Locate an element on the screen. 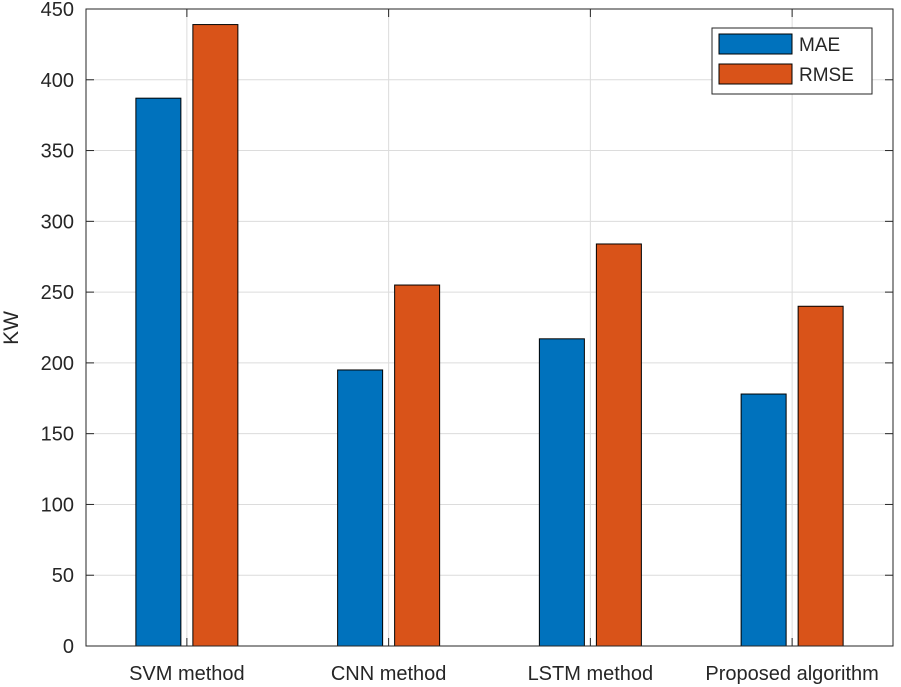  legend-swatch-mae is located at coordinates (755, 44).